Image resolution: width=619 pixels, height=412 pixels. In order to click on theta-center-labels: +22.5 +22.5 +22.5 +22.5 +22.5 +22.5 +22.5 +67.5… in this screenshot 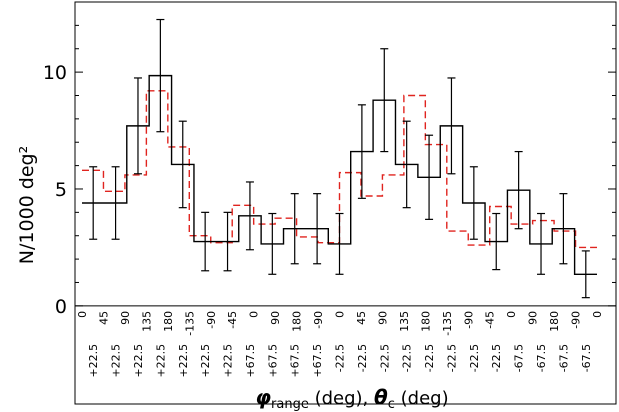, I will do `click(340, 361)`.